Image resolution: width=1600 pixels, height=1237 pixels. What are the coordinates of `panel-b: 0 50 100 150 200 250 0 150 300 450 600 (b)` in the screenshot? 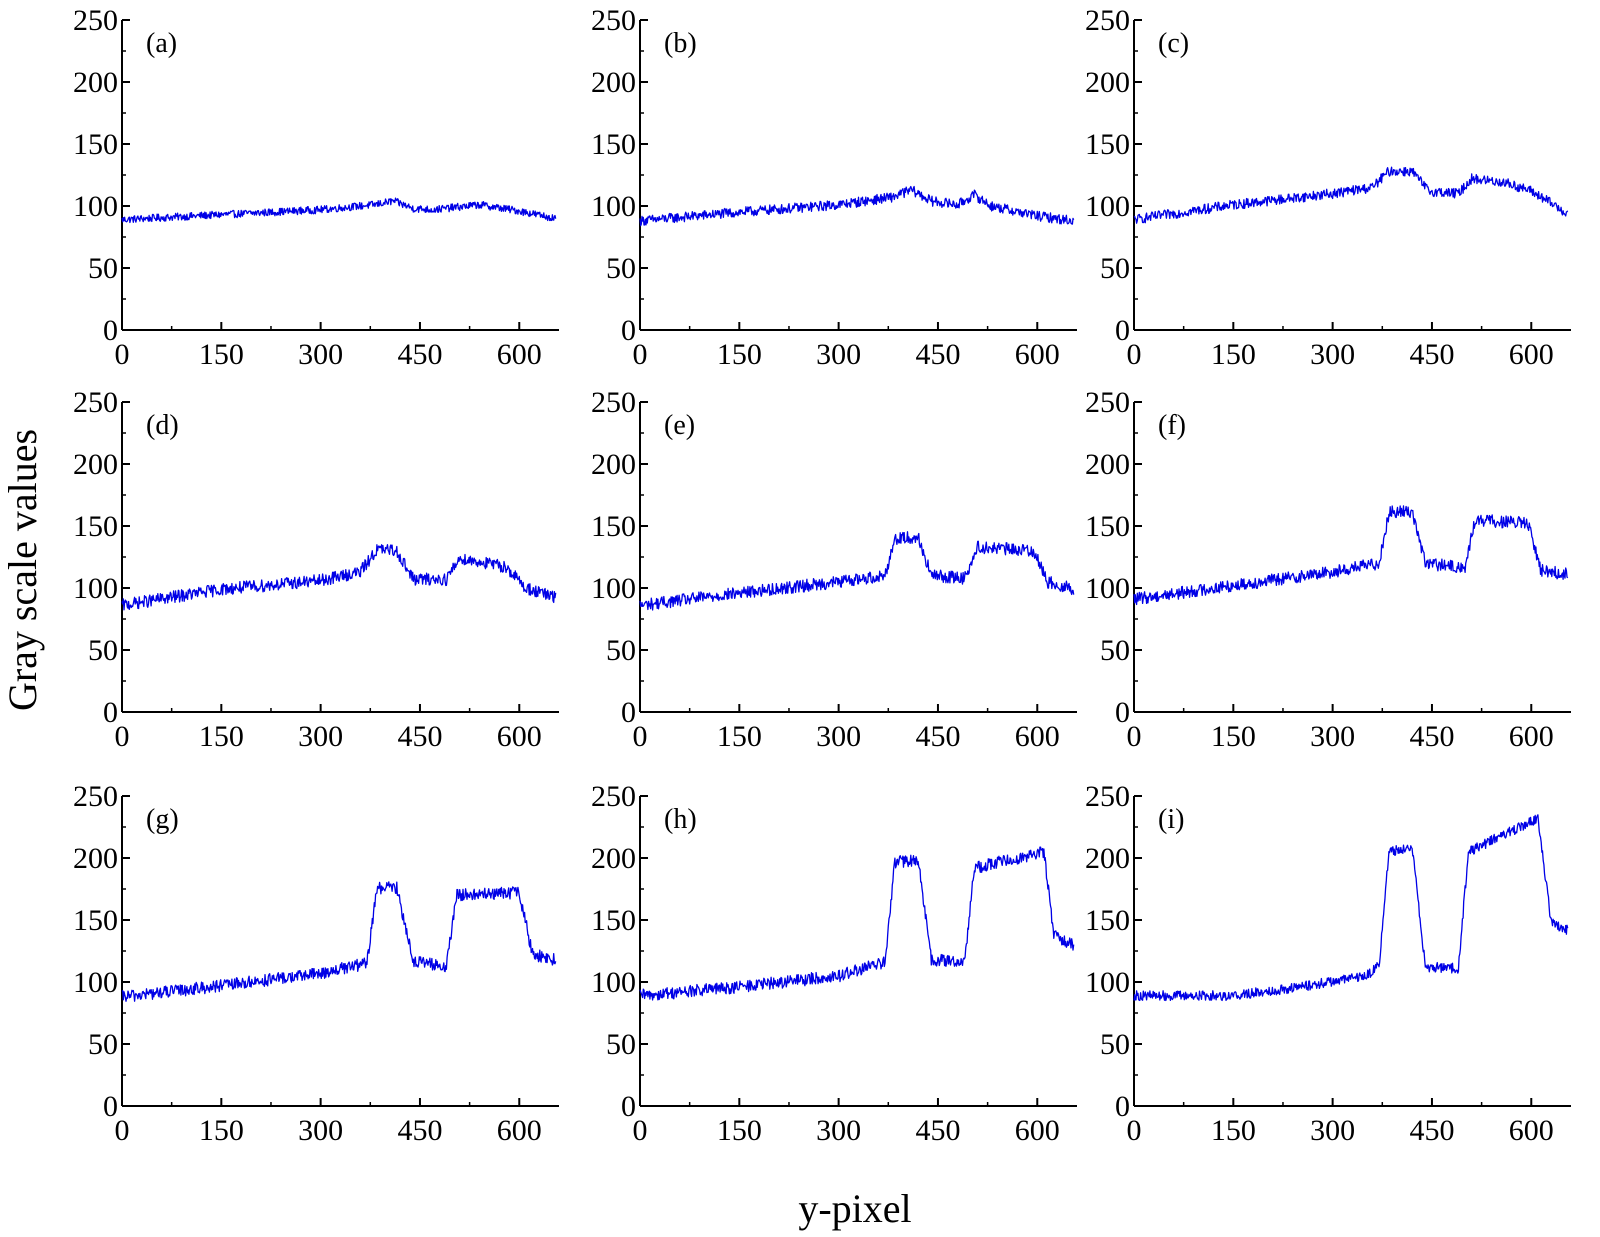 It's located at (834, 187).